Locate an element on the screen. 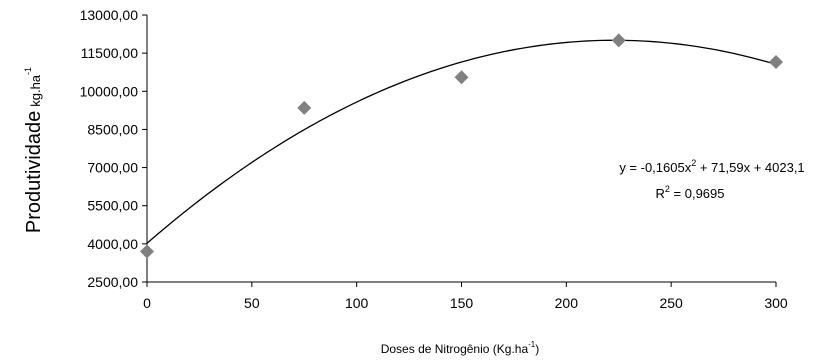  y-tick-label: 11500,00 is located at coordinates (110, 53).